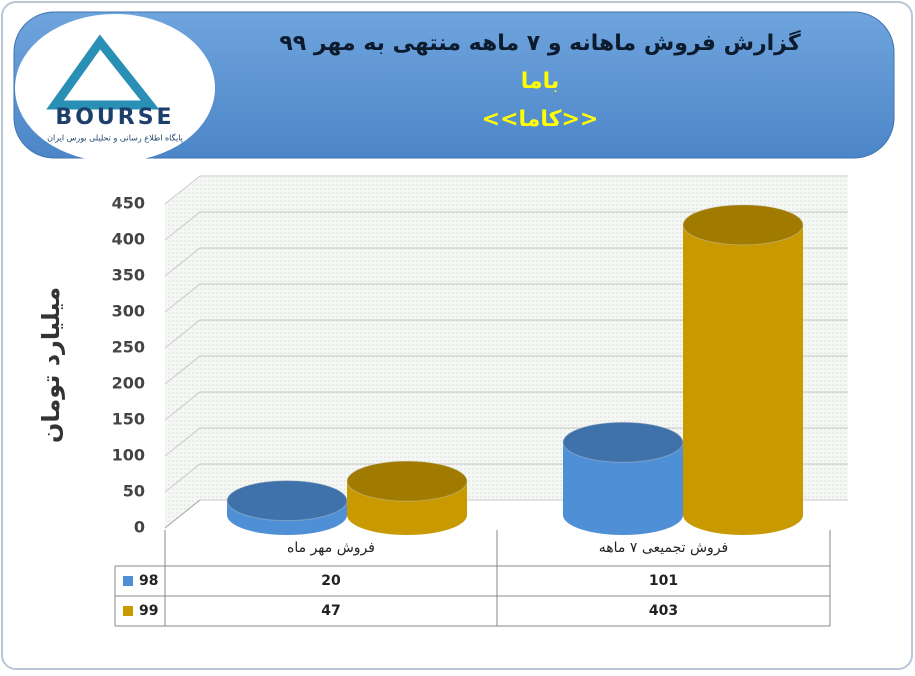  Describe the element at coordinates (128, 203) in the screenshot. I see `y-tick-label: 450` at that location.